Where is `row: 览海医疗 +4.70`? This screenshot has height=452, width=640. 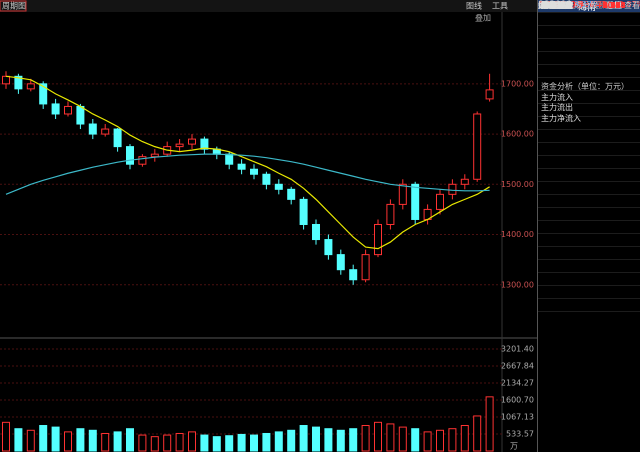
row: 览海医疗 +4.70 is located at coordinates (589, 65).